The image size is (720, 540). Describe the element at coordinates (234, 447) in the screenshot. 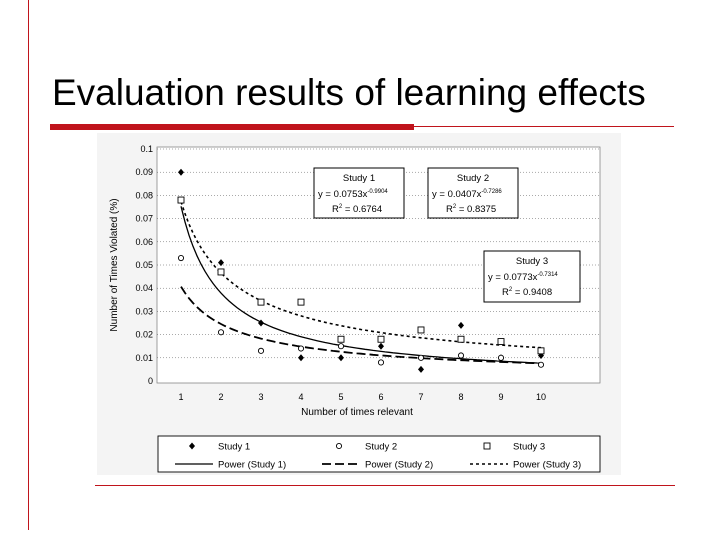

I see `legend-label: Study 1` at that location.